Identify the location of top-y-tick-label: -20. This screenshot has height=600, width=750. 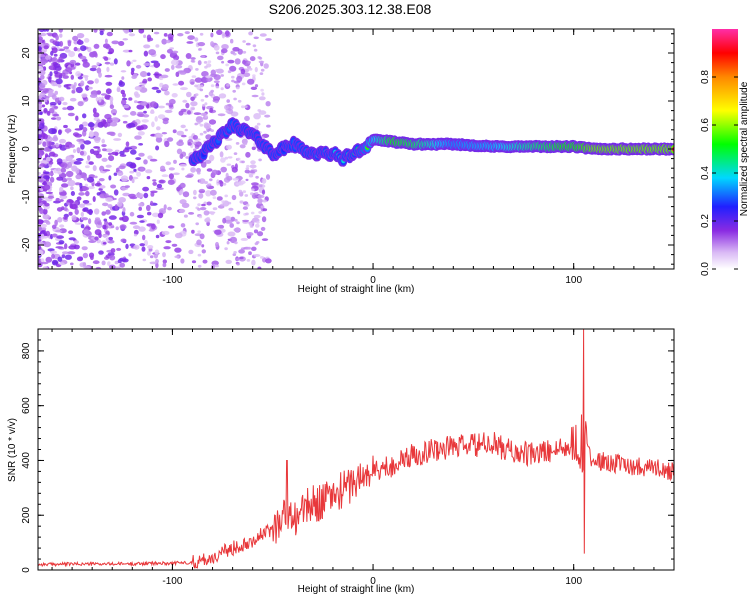
(26, 244).